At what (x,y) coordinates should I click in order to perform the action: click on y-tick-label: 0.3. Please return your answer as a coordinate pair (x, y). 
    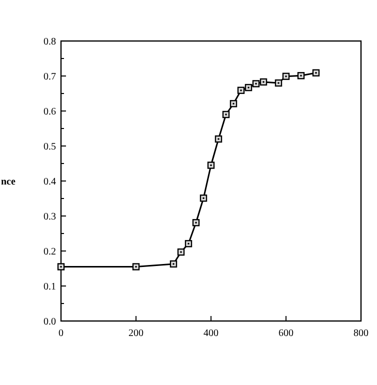
    Looking at the image, I should click on (50, 217).